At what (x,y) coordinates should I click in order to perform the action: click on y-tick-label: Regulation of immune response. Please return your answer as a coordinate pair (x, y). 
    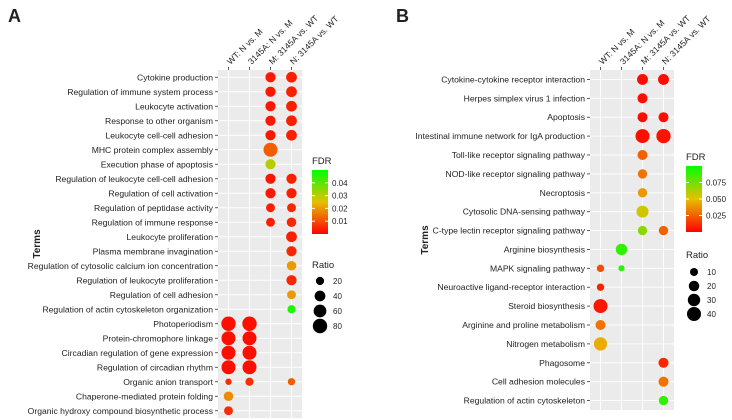
    Looking at the image, I should click on (153, 222).